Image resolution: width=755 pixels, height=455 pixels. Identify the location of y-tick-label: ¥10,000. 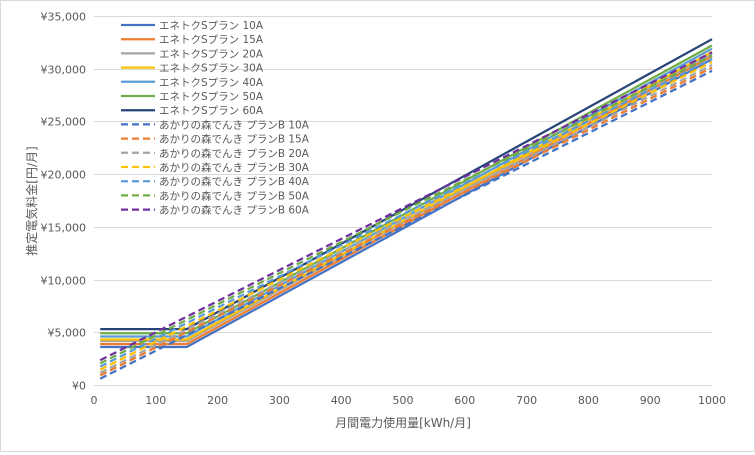
(64, 281).